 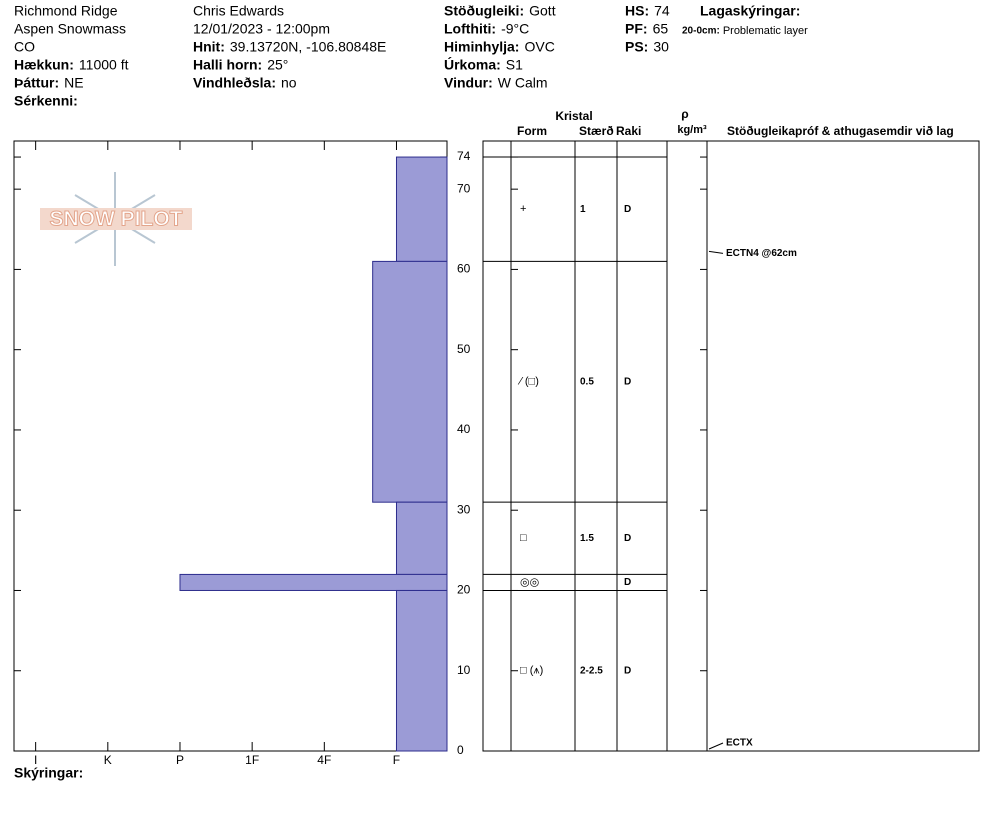 I want to click on header-text: CO, so click(x=24, y=47).